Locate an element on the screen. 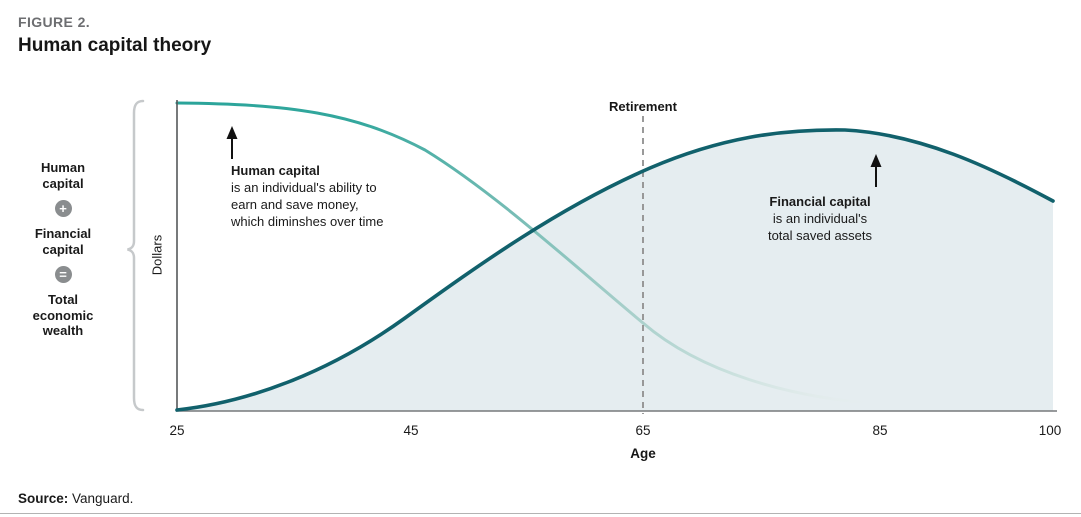  equals-icon: = is located at coordinates (63, 274).